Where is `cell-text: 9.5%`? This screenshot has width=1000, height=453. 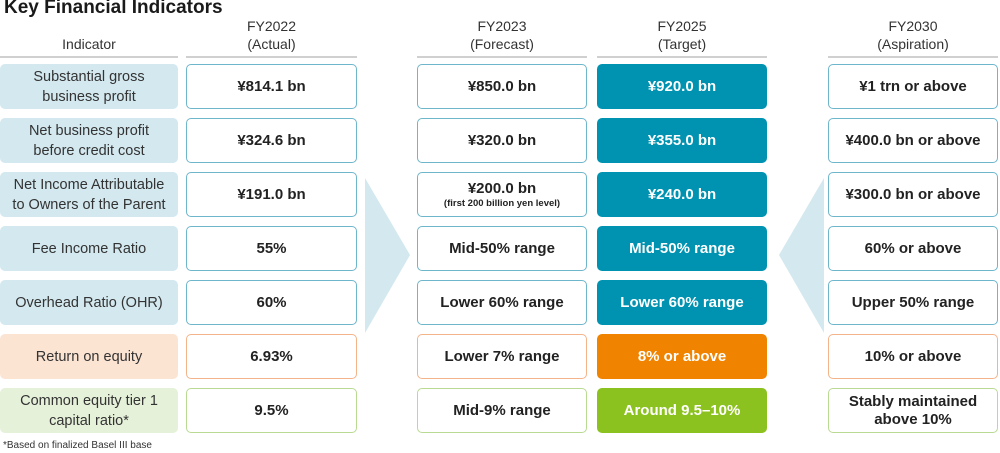
cell-text: 9.5% is located at coordinates (271, 410).